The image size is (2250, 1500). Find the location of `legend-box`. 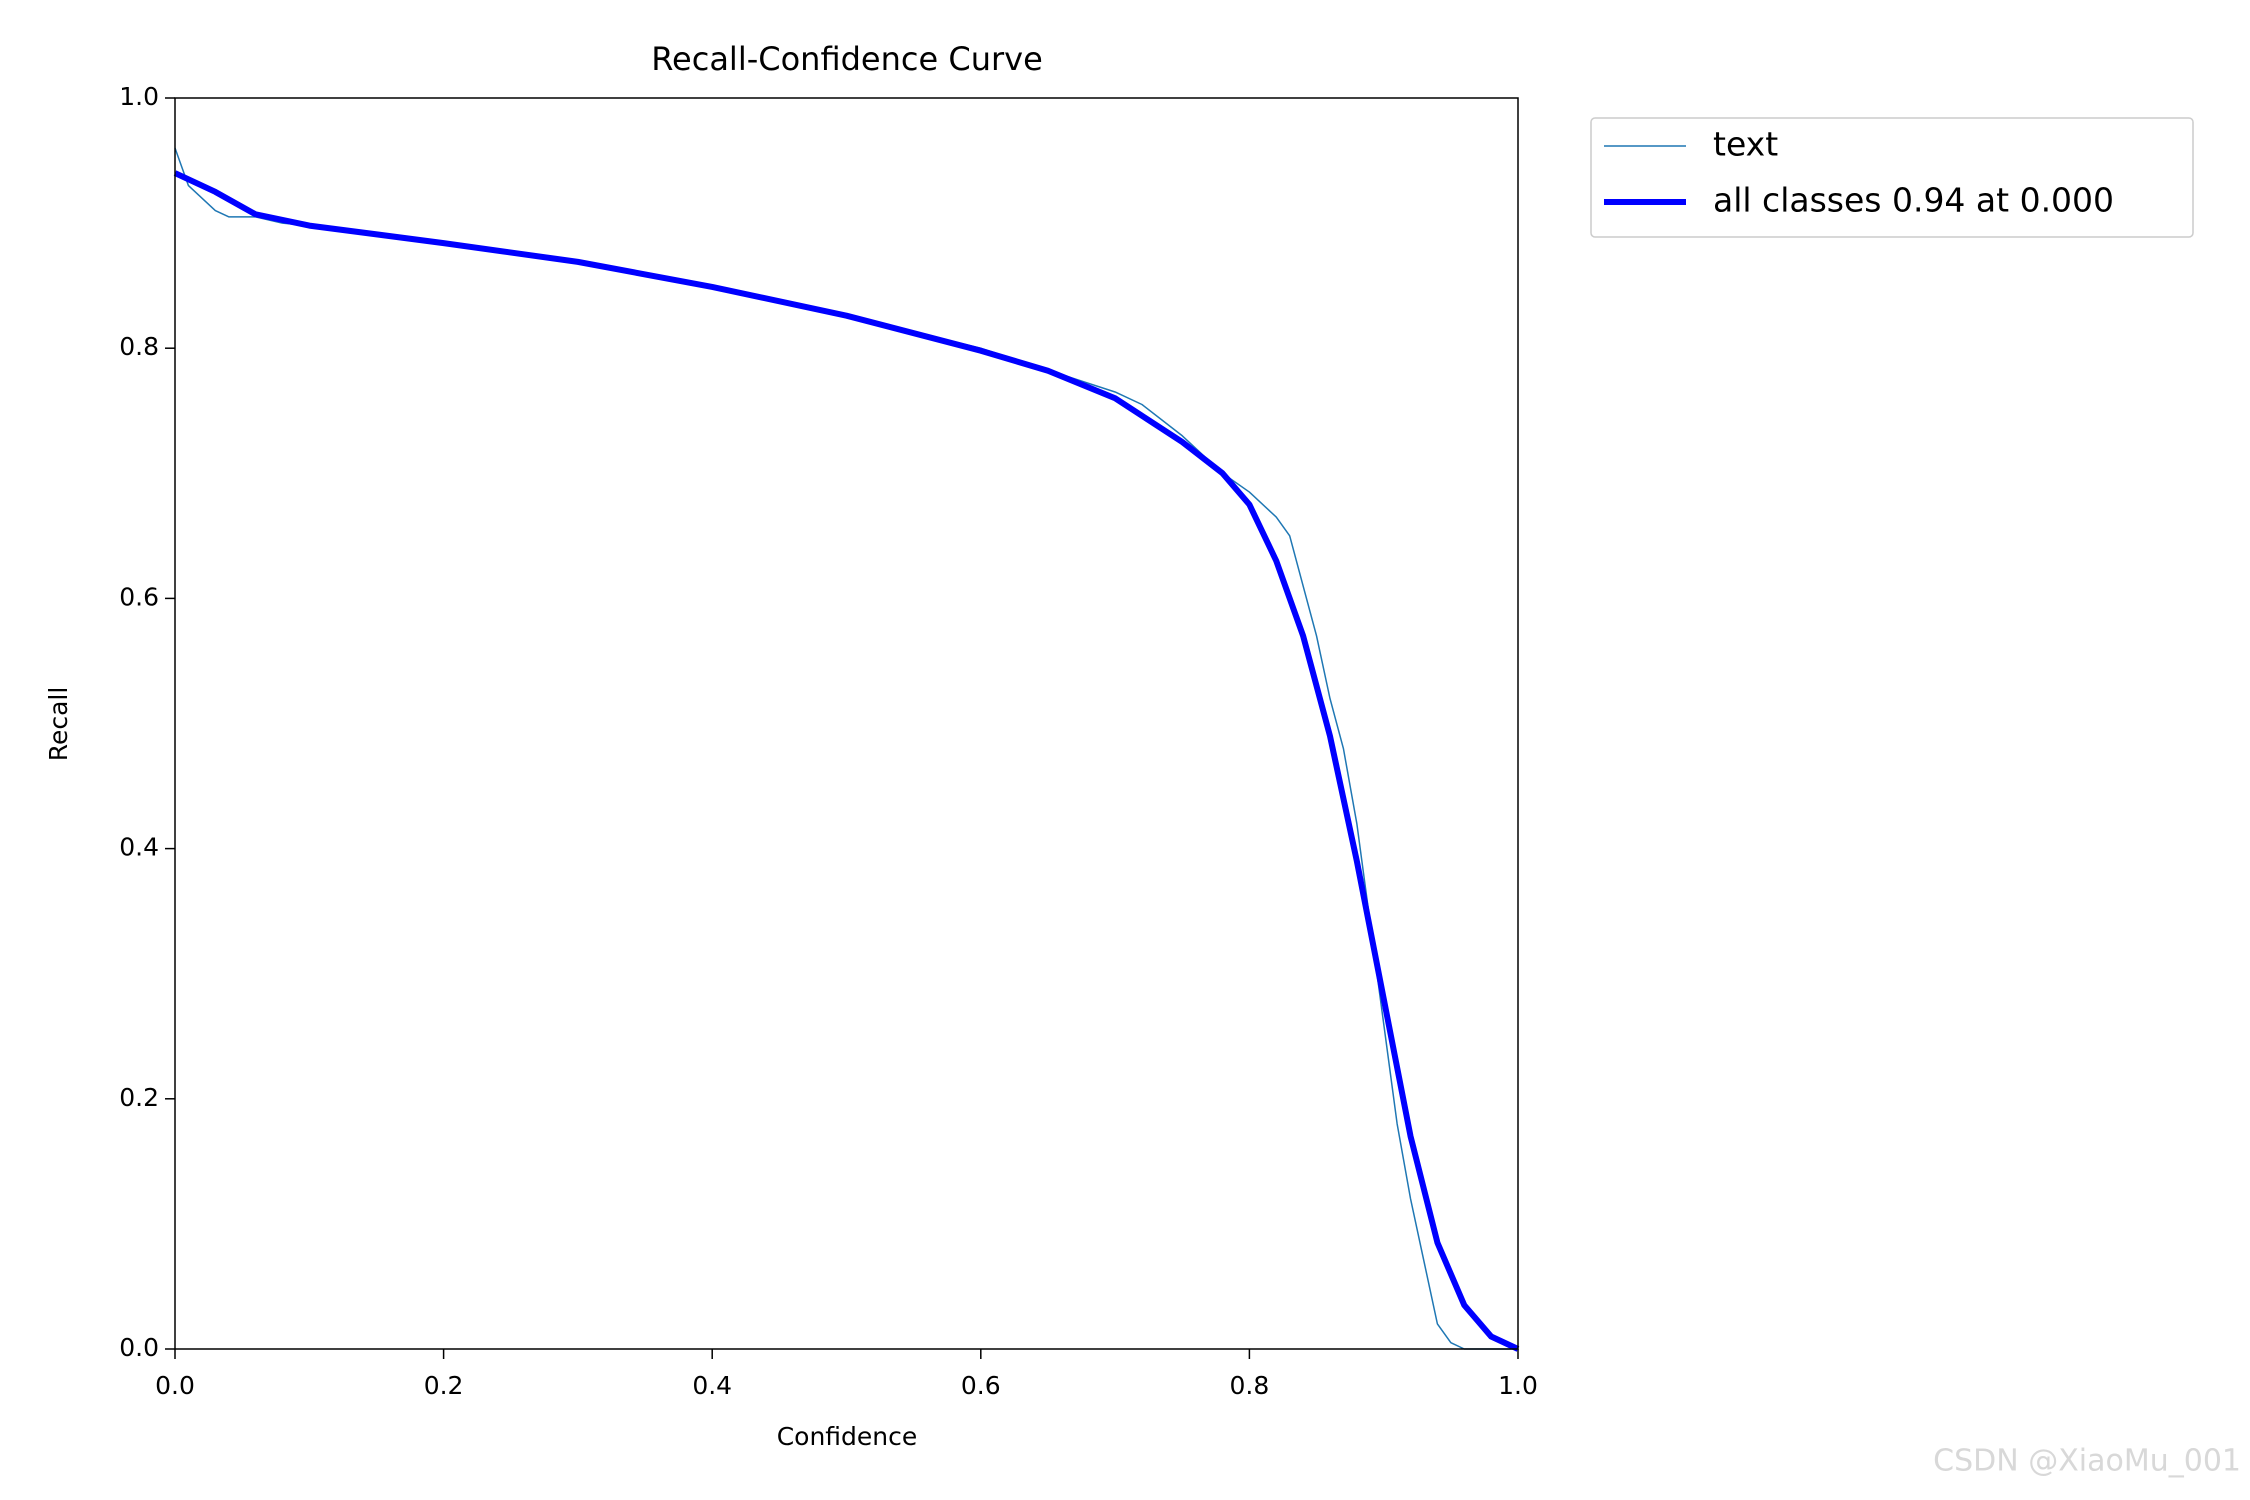

legend-box is located at coordinates (1892, 177).